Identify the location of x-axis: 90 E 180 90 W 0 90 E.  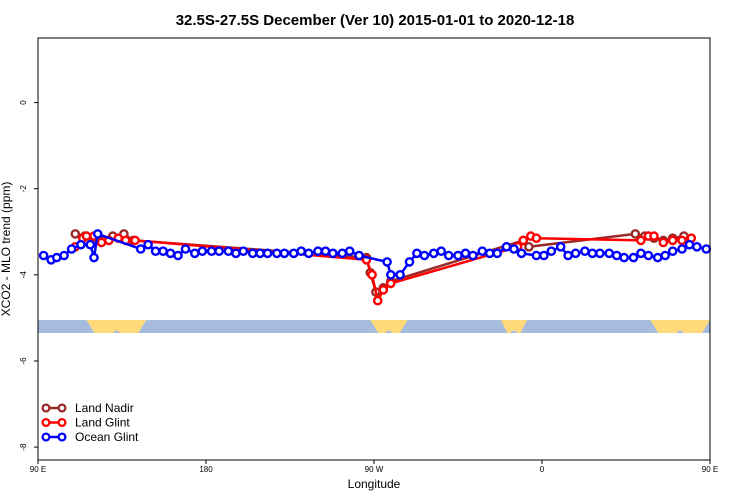
(374, 467).